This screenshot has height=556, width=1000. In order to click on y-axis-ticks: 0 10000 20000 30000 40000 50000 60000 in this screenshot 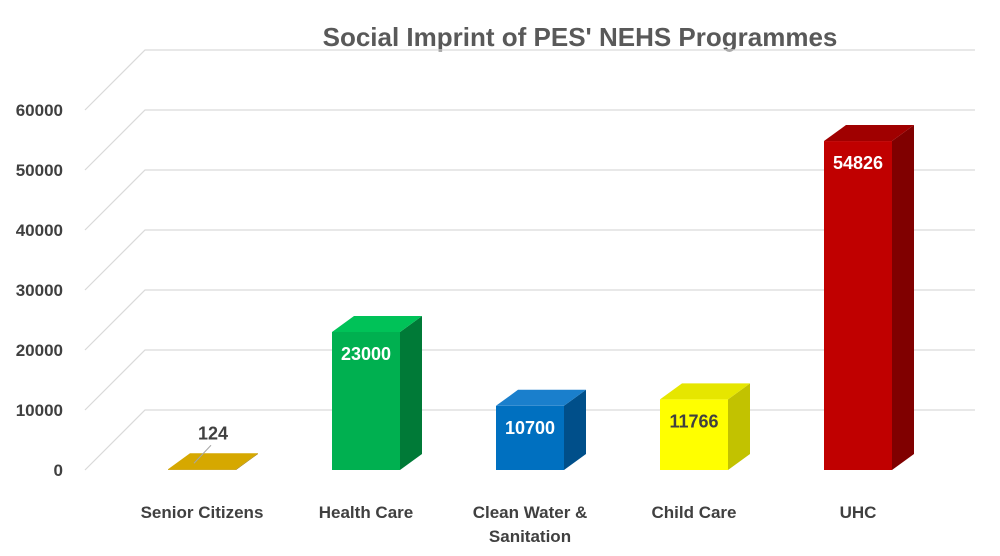, I will do `click(39, 290)`.